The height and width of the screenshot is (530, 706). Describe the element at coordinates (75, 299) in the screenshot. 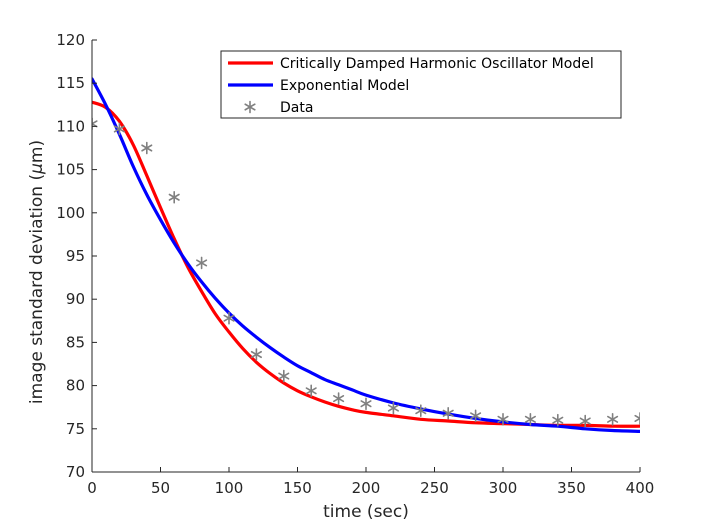

I see `y-tick-label: 90` at that location.